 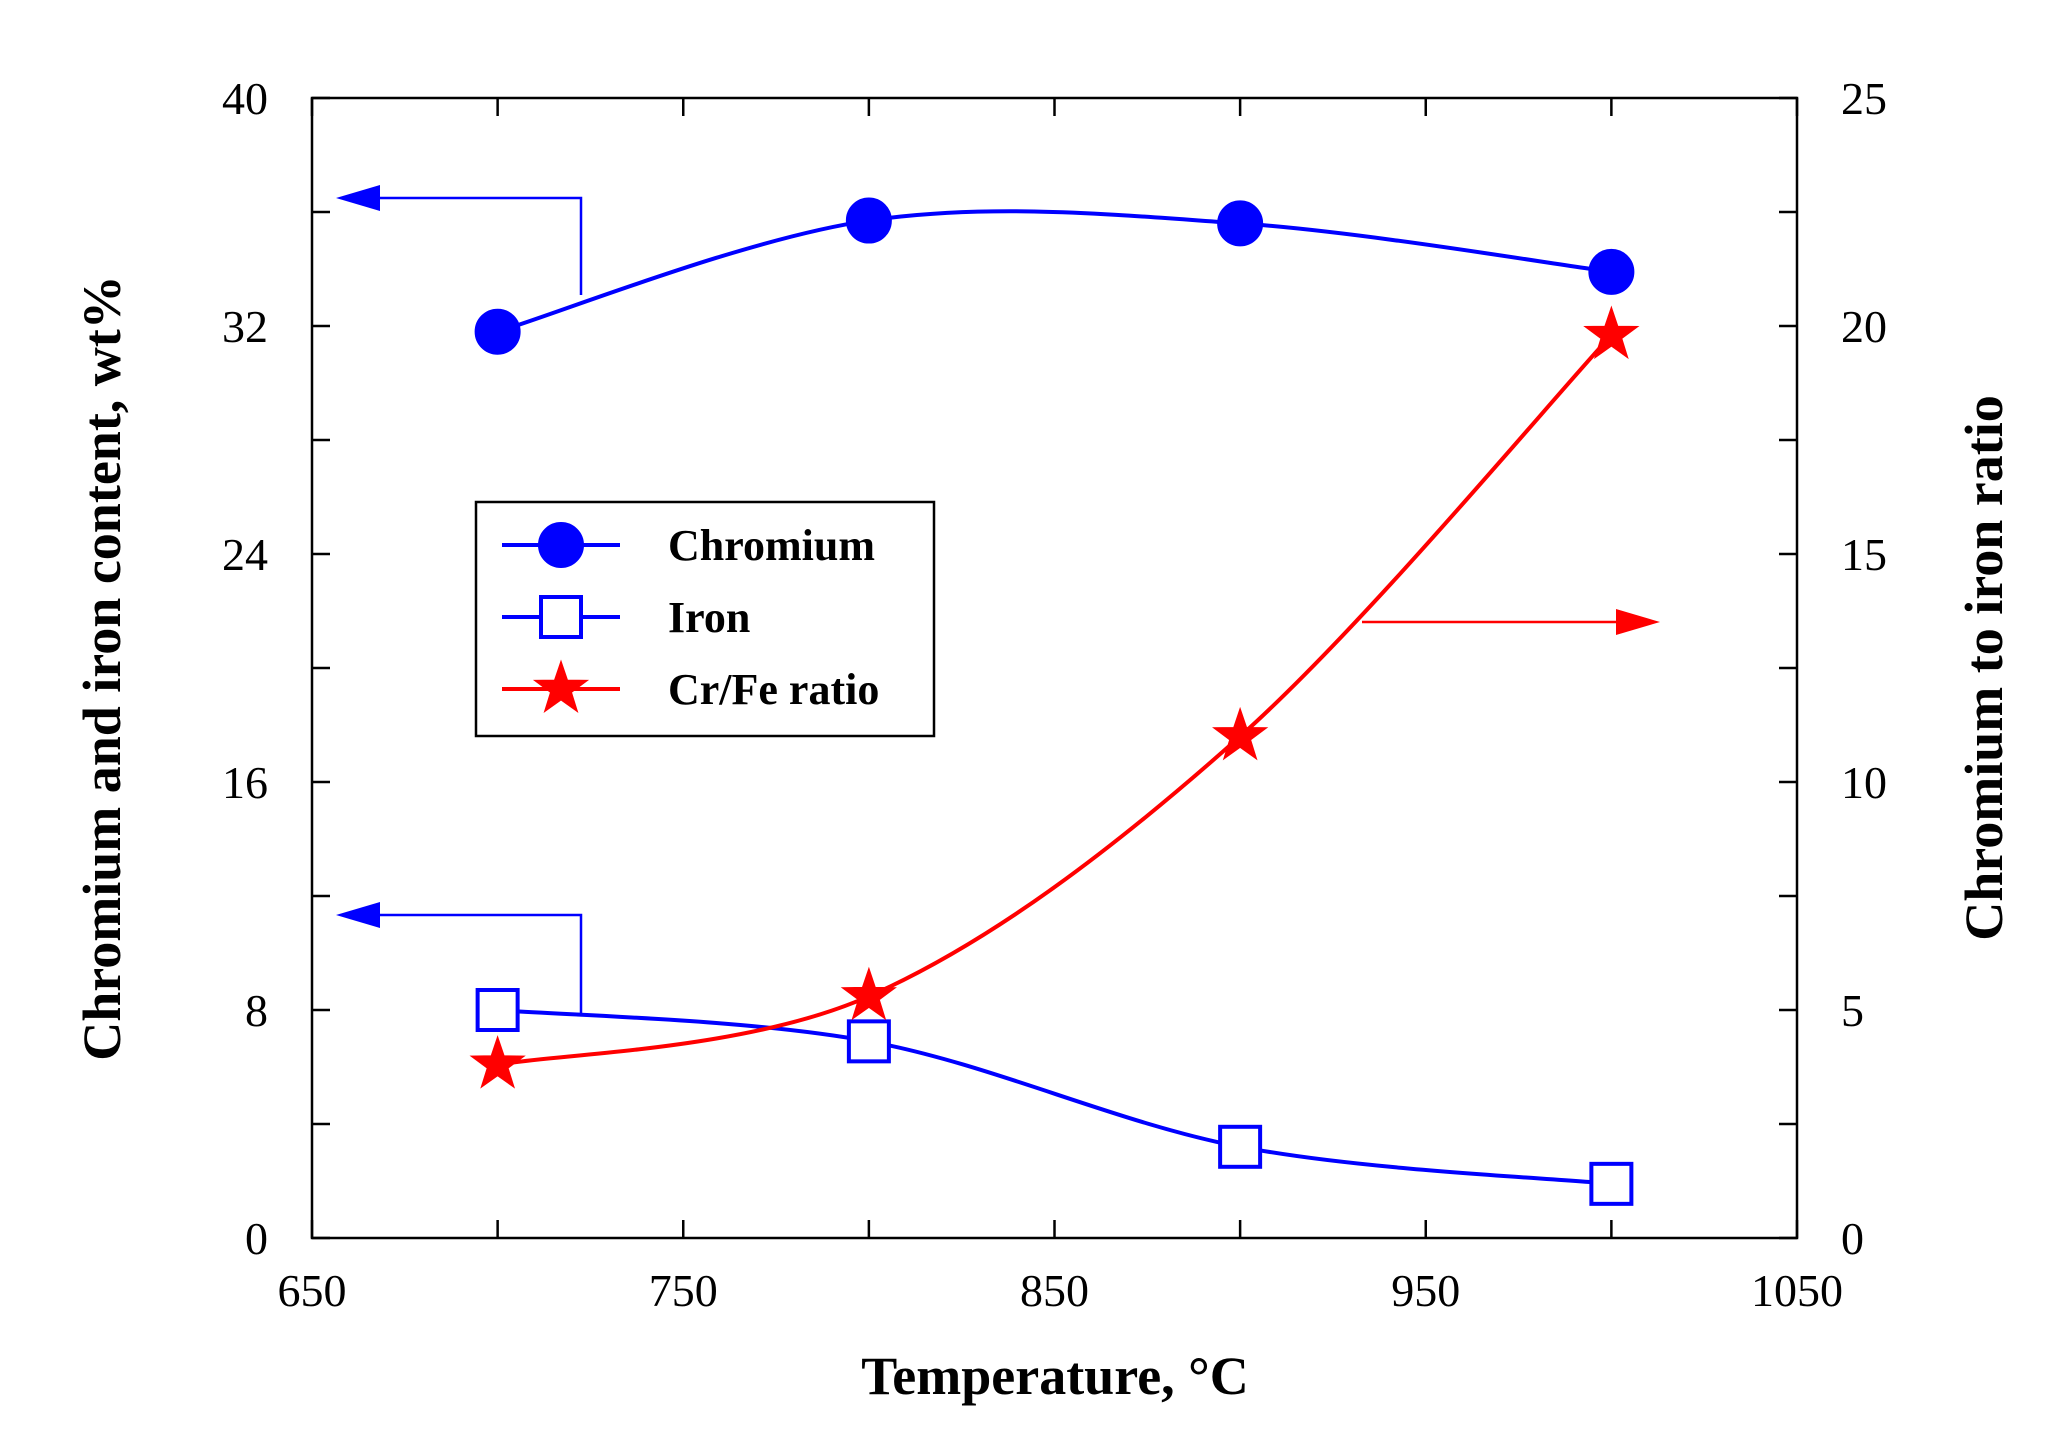 What do you see at coordinates (102, 668) in the screenshot?
I see `y-axis-title-left: Chromium and iron content, wt%` at bounding box center [102, 668].